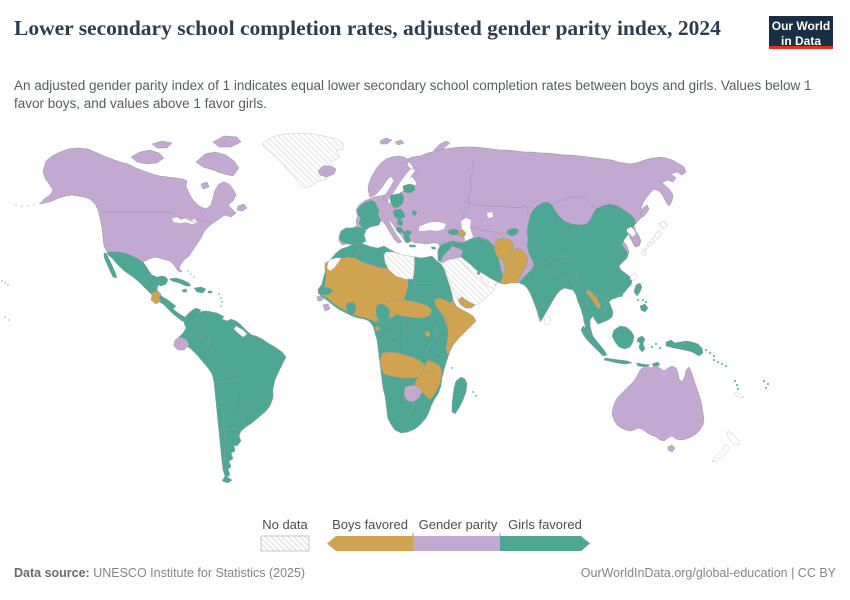 The image size is (850, 600). I want to click on svg-text: Girls favored, so click(545, 524).